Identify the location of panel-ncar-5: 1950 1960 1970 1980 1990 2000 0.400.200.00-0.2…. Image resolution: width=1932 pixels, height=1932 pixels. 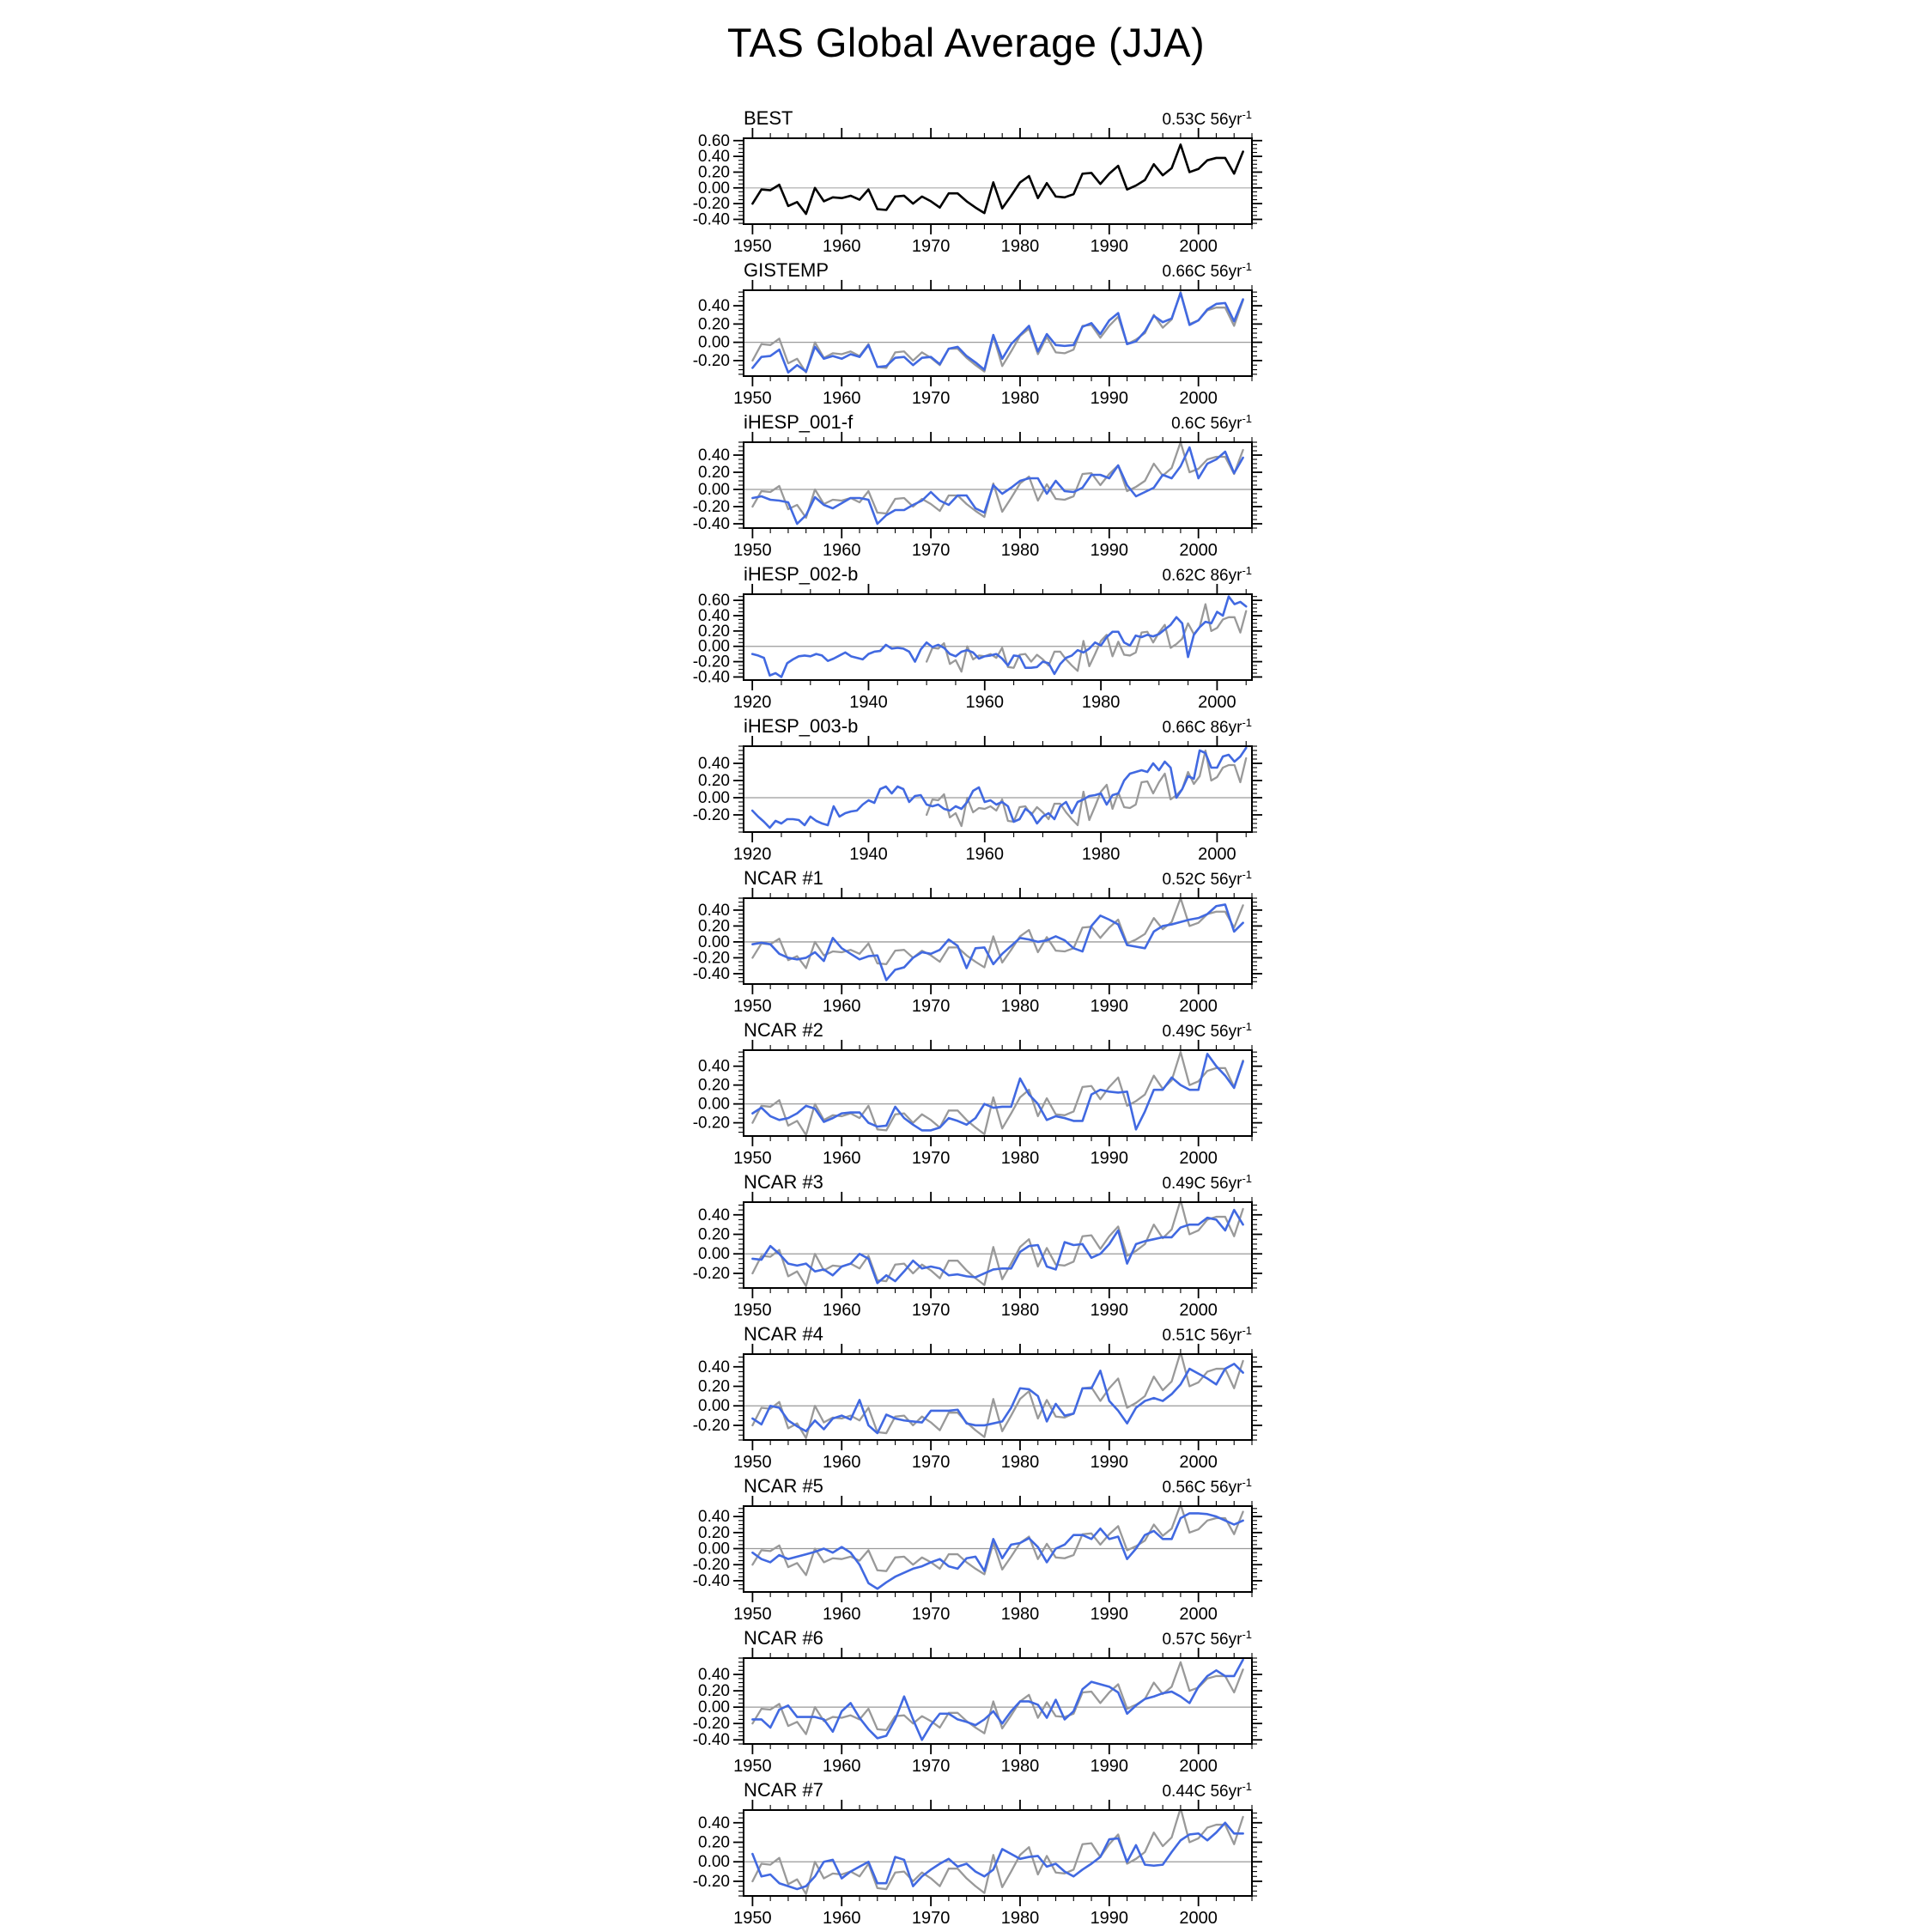
(977, 1548).